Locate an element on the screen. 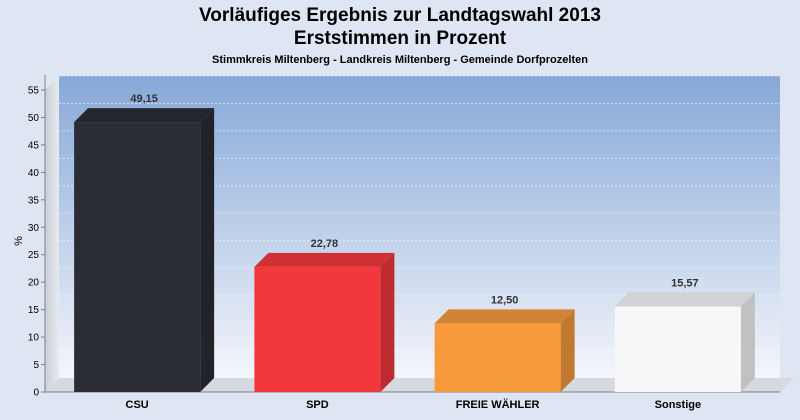 The width and height of the screenshot is (800, 420). bar-spd is located at coordinates (324, 322).